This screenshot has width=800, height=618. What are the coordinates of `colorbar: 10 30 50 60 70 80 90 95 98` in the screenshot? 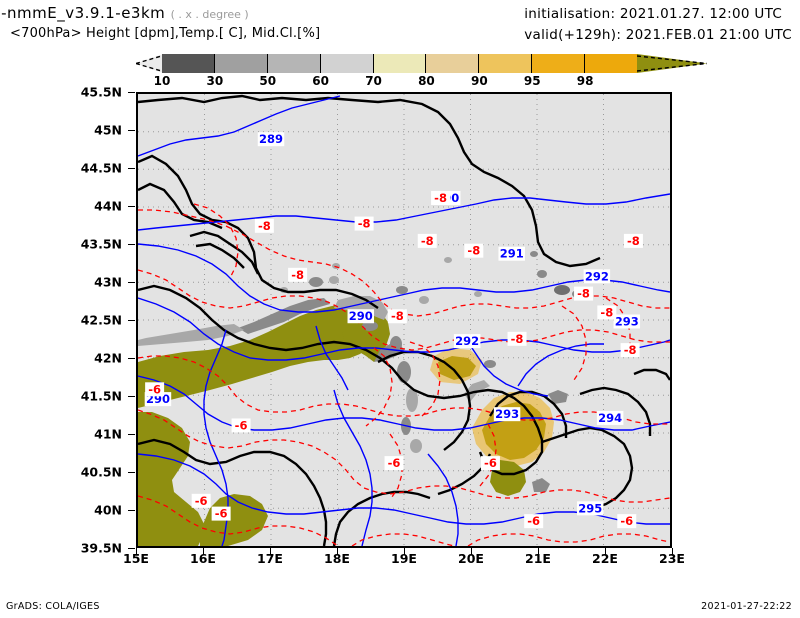 It's located at (421, 71).